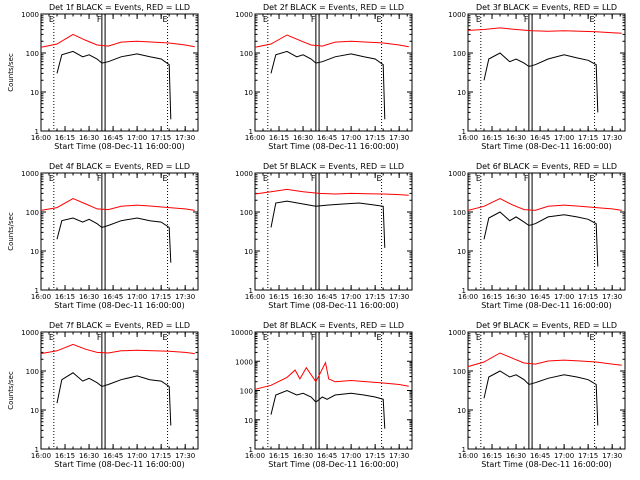 Image resolution: width=640 pixels, height=480 pixels. Describe the element at coordinates (119, 7) in the screenshot. I see `panel-title: Det 1f BLACK = Events, RED = LLD` at that location.